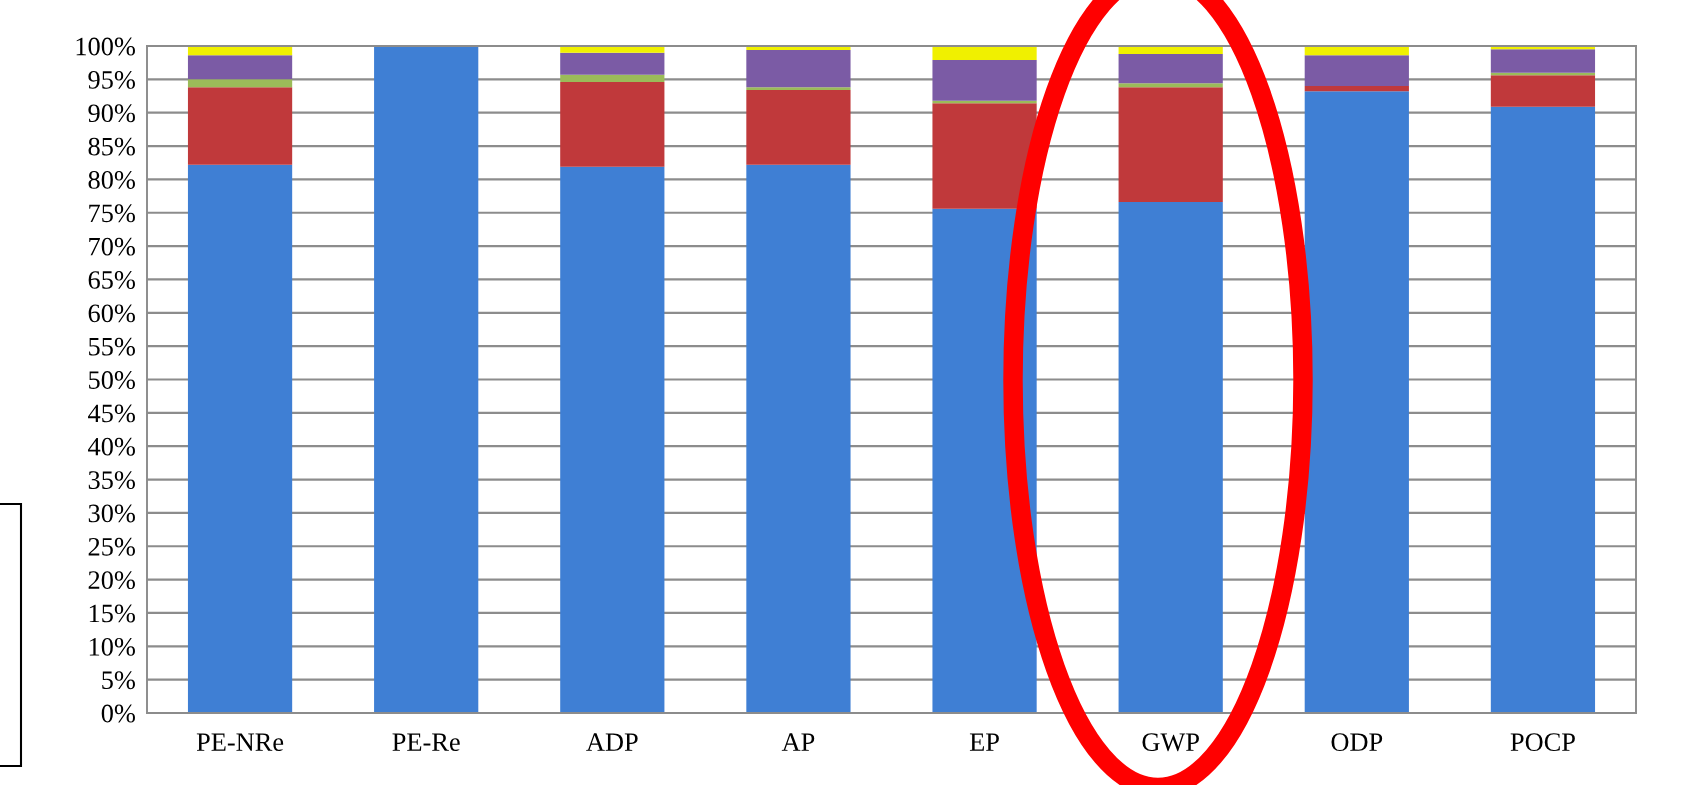  I want to click on y-tick-label: 15%, so click(112, 613).